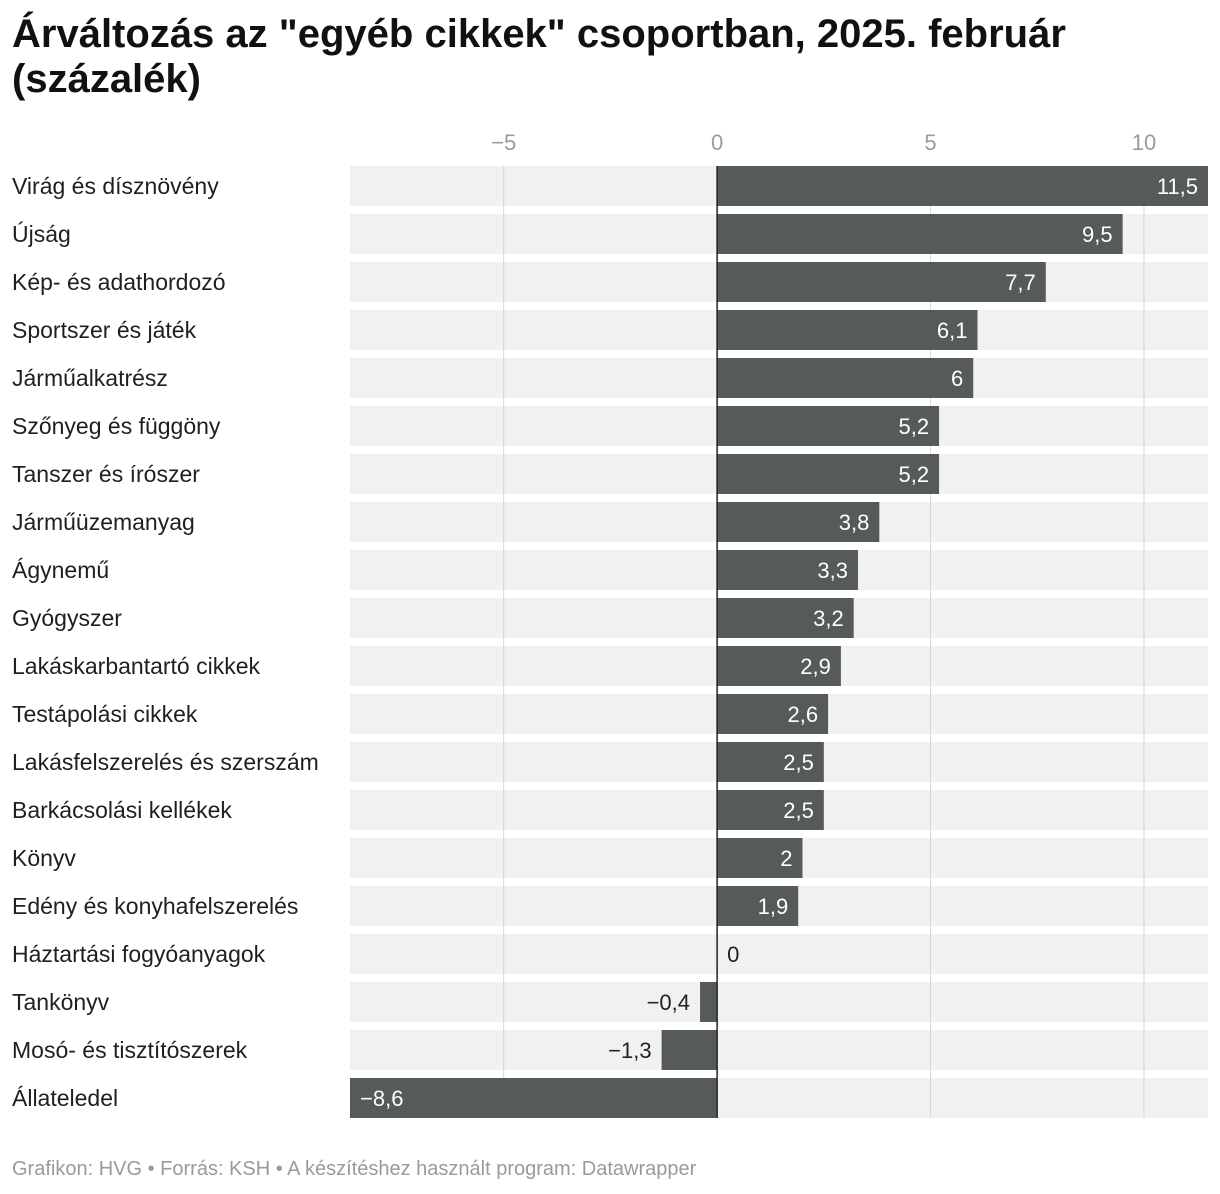  Describe the element at coordinates (773, 906) in the screenshot. I see `data-label: 1,9` at that location.